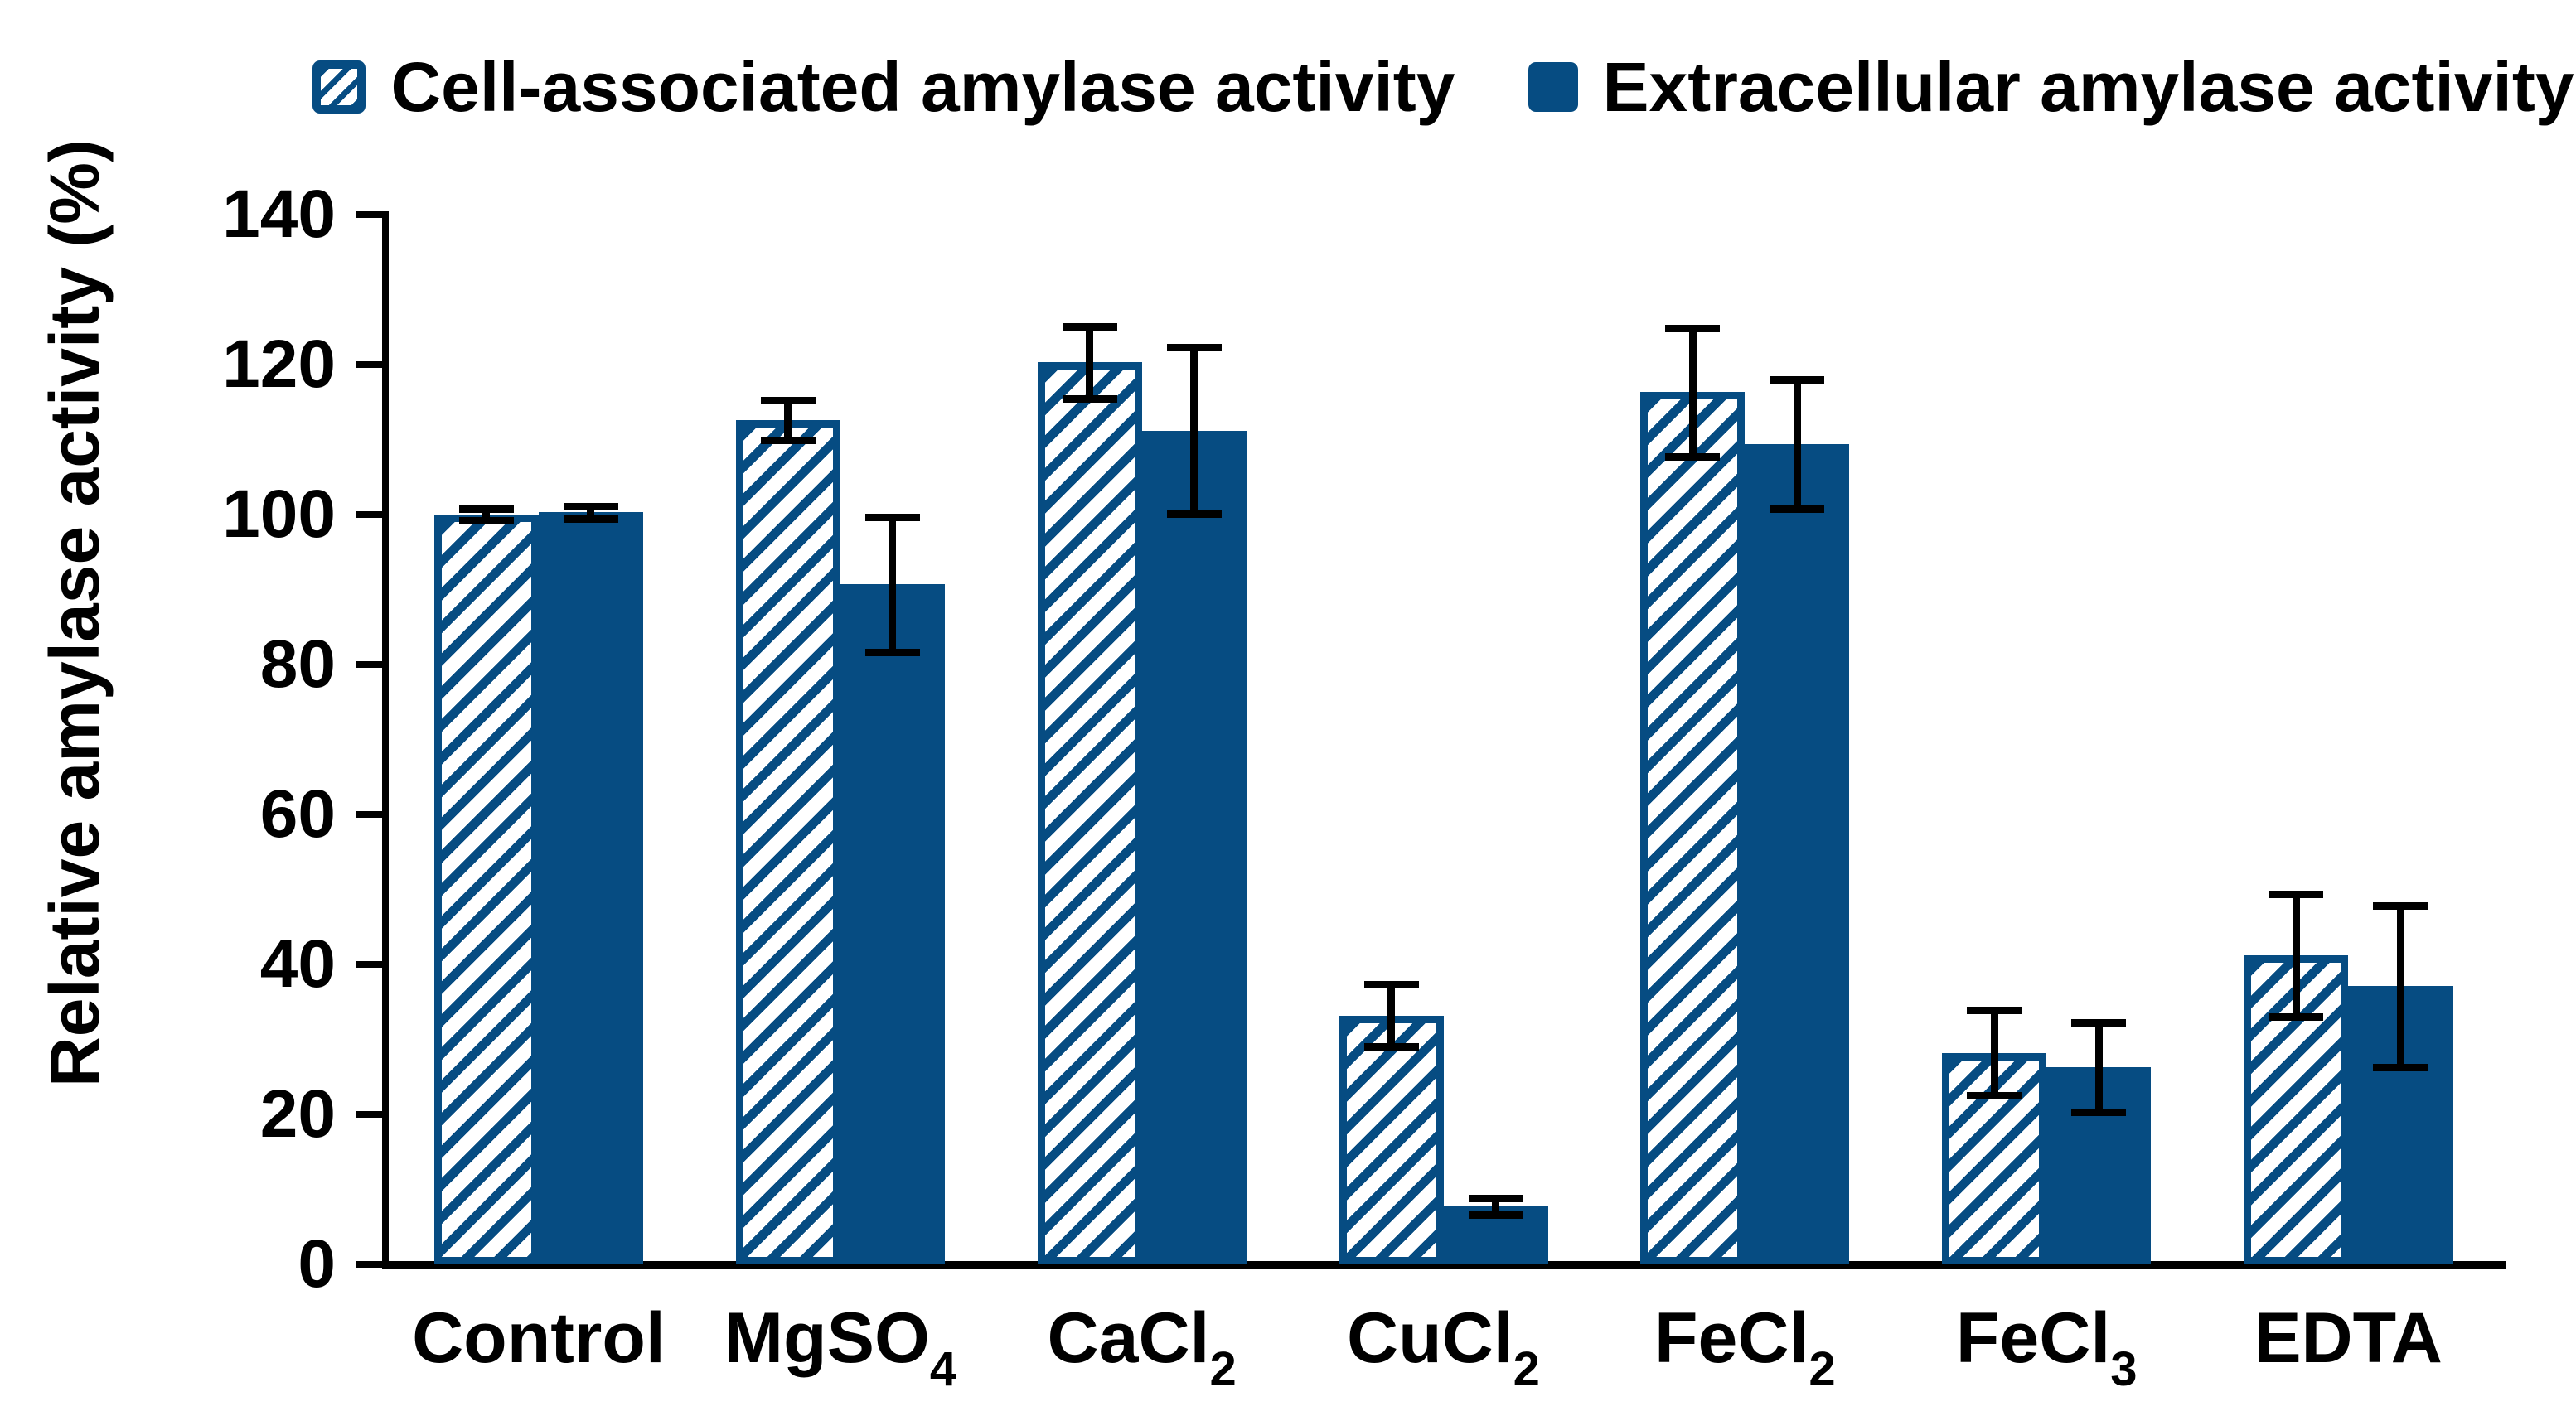  Describe the element at coordinates (1089, 813) in the screenshot. I see `bar-cell-associated-cacl2` at that location.